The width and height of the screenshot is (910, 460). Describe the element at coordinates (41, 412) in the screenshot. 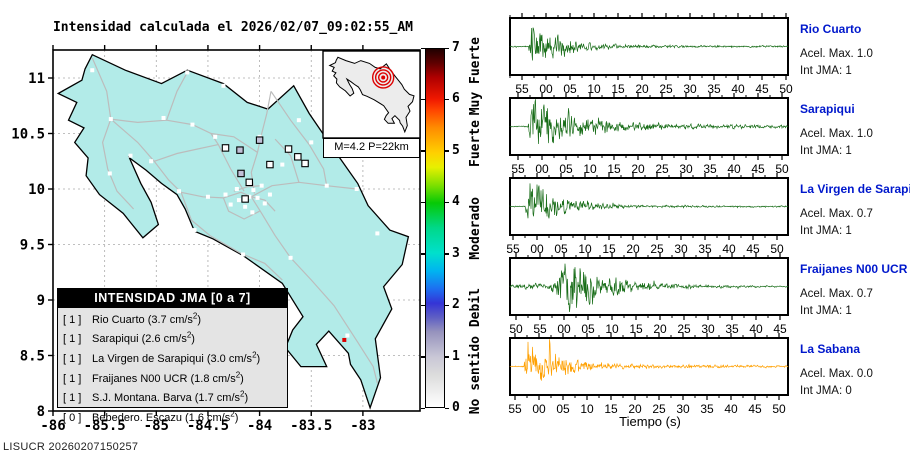

I see `y-tick-label: 8` at that location.